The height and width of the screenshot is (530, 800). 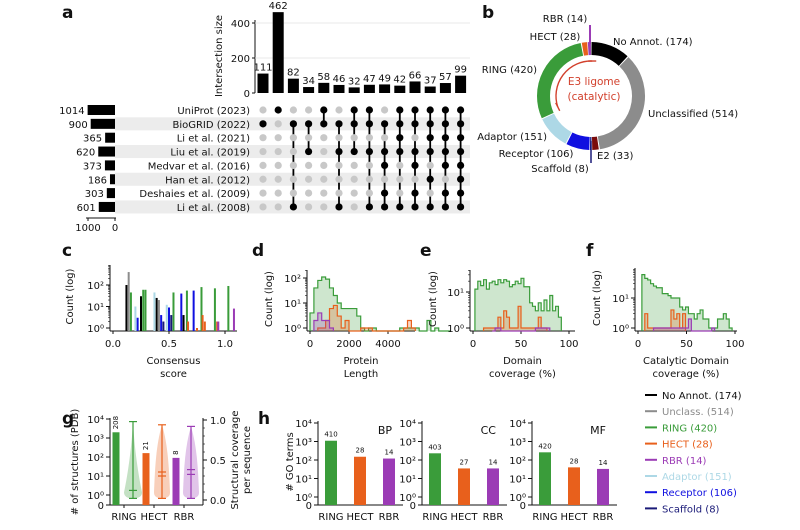 I want to click on set-name-label: Deshaies et al. (2009), so click(x=194, y=194).